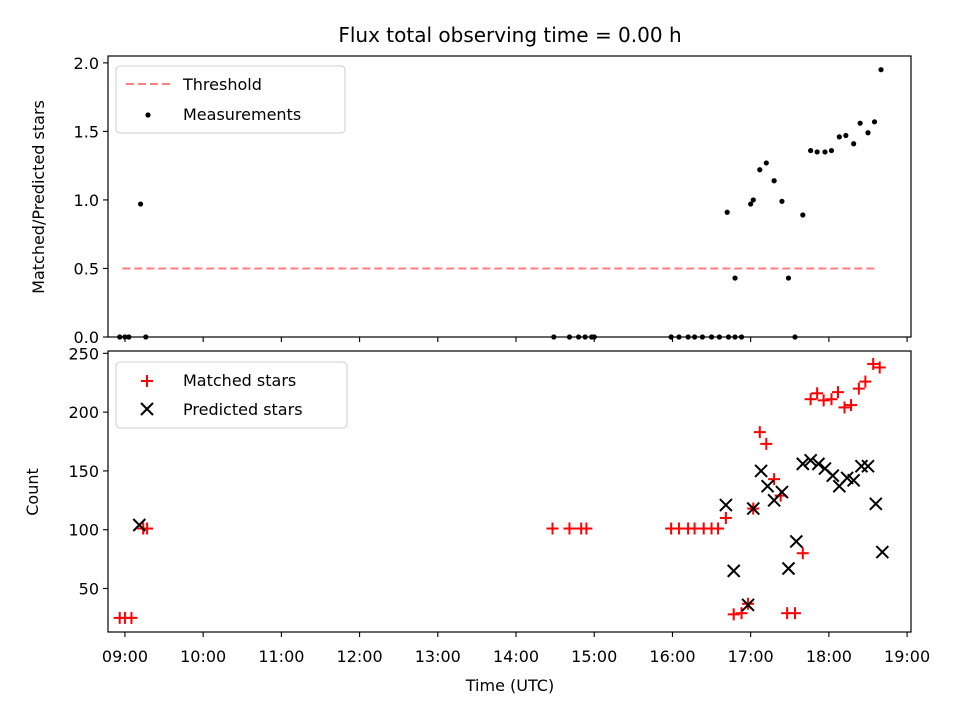  What do you see at coordinates (222, 84) in the screenshot?
I see `legend-threshold-label: Threshold` at bounding box center [222, 84].